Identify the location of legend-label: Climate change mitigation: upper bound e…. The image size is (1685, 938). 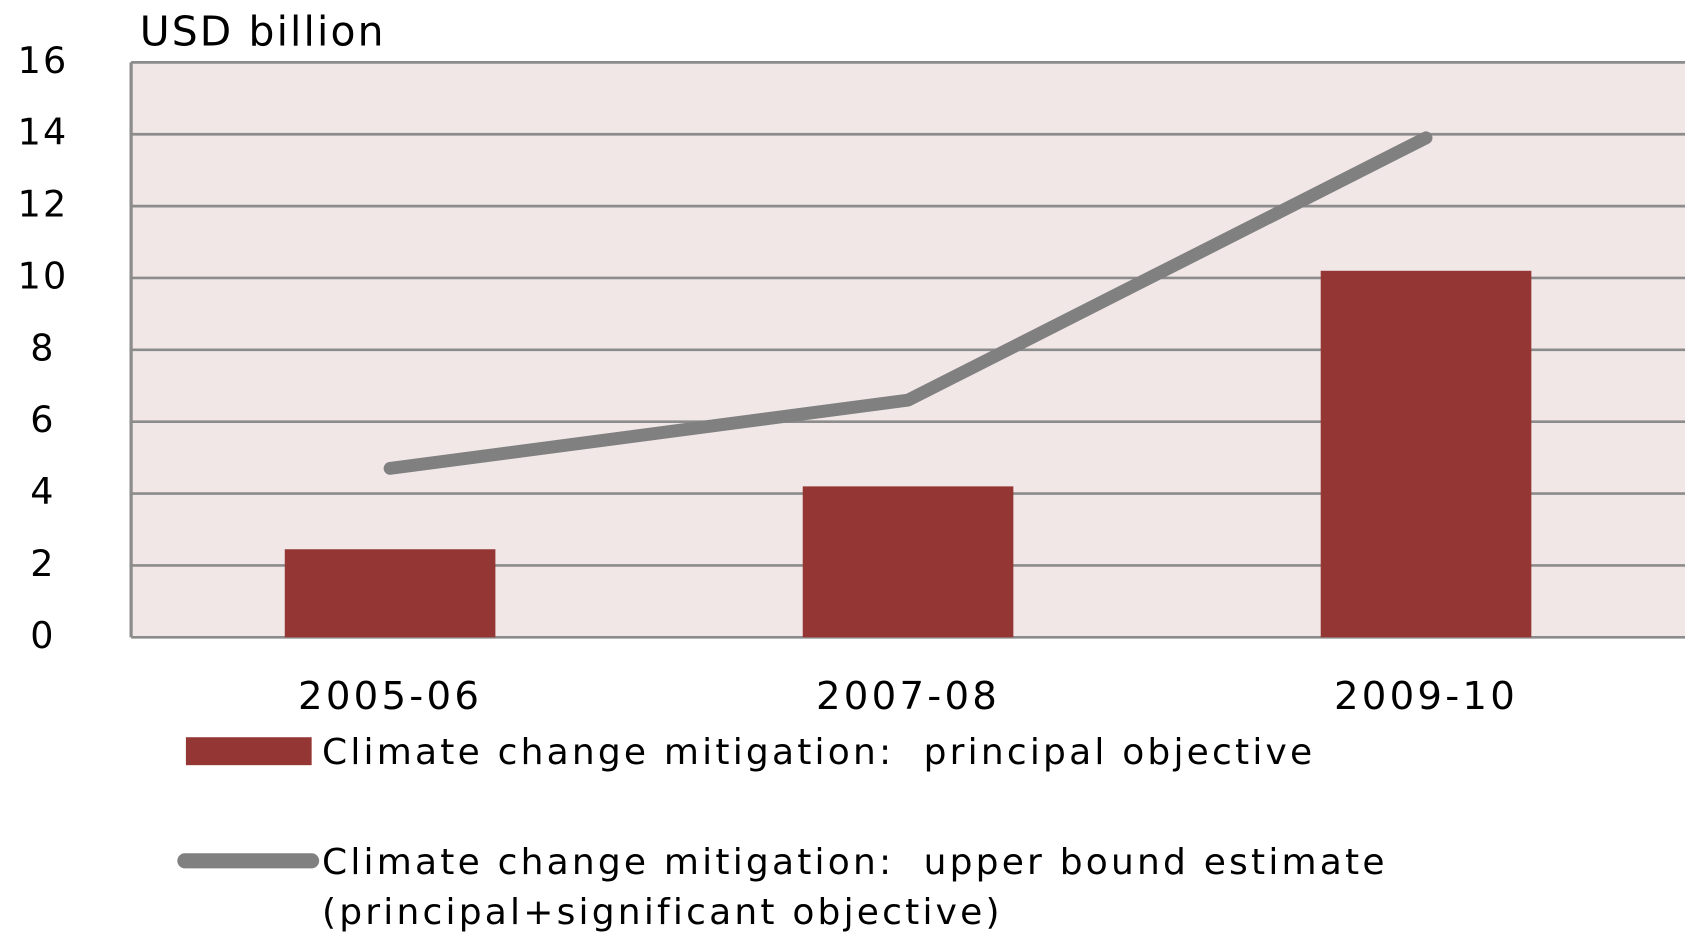
(862, 887).